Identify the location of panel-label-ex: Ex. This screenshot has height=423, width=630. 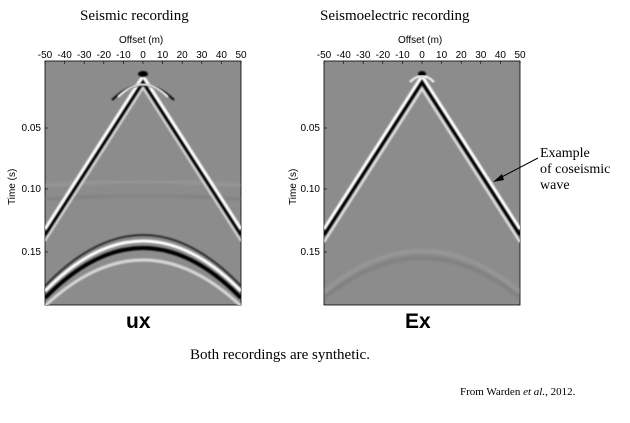
(418, 321).